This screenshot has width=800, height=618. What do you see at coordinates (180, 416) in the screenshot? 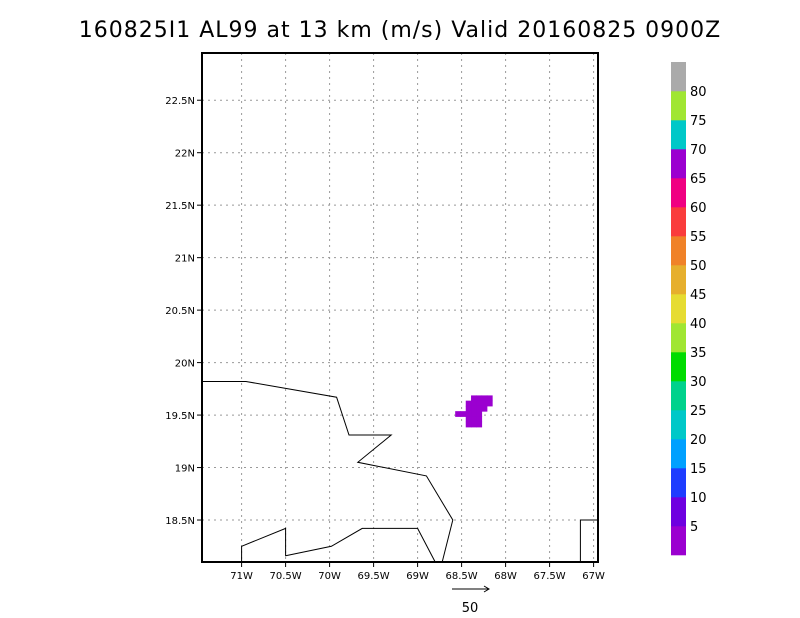
I see `lat-tick-label: 19.5N` at bounding box center [180, 416].